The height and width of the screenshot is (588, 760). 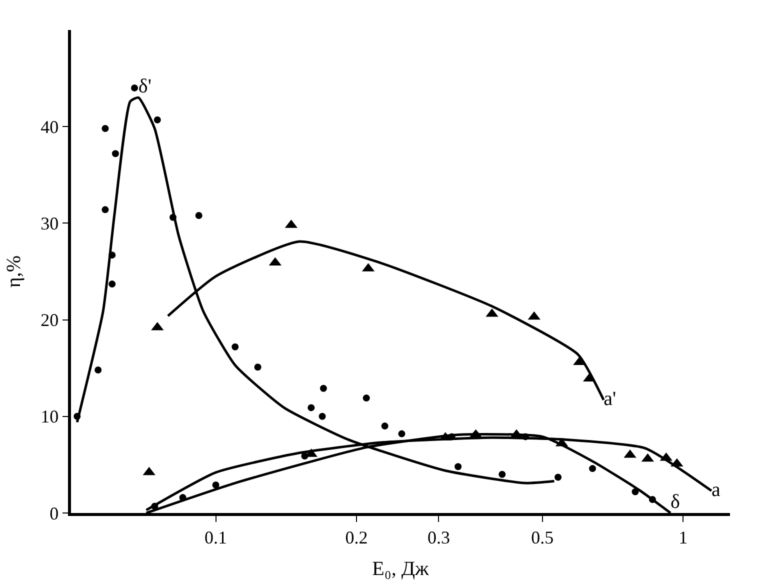 I want to click on x-tick-label: 1, so click(x=683, y=537).